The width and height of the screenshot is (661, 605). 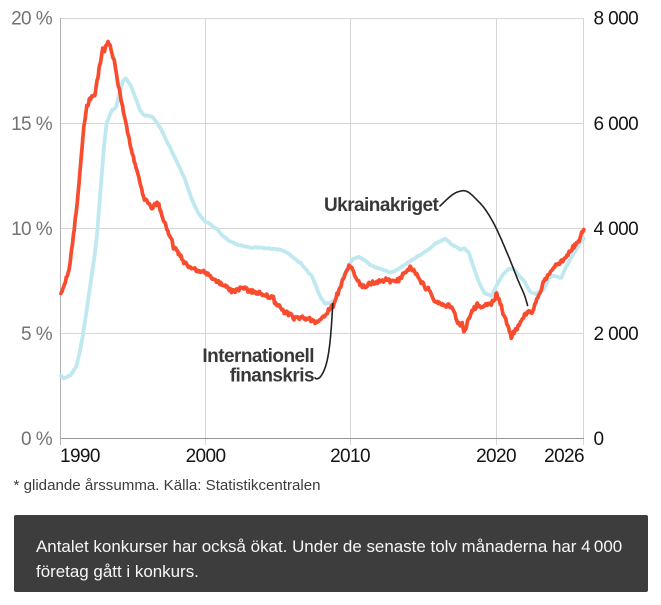 What do you see at coordinates (616, 334) in the screenshot?
I see `svg-text: 2 000` at bounding box center [616, 334].